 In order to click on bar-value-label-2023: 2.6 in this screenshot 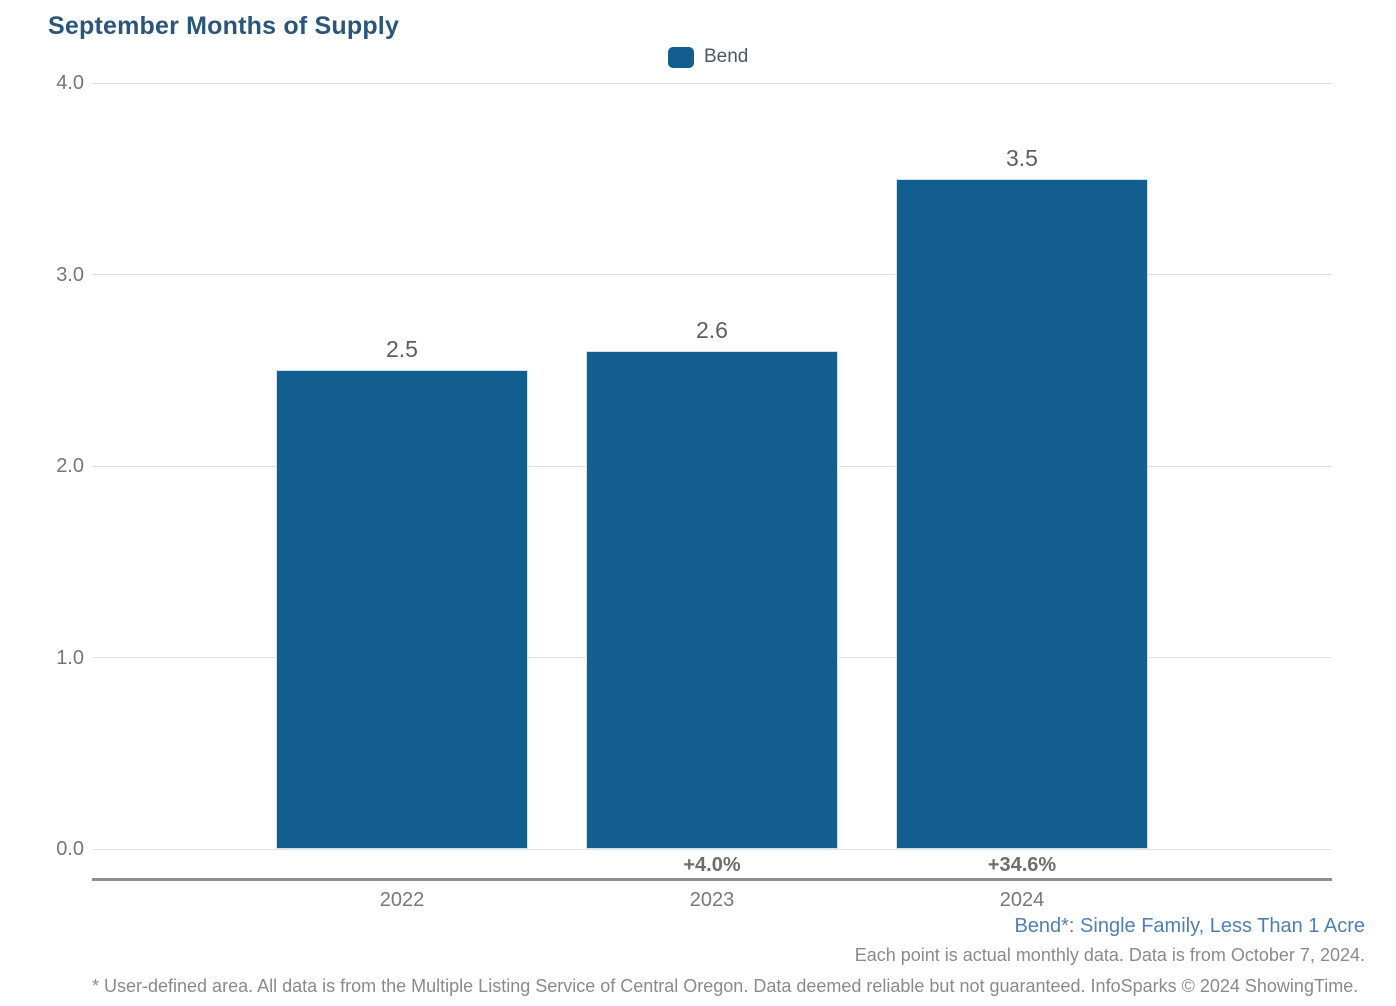, I will do `click(712, 330)`.